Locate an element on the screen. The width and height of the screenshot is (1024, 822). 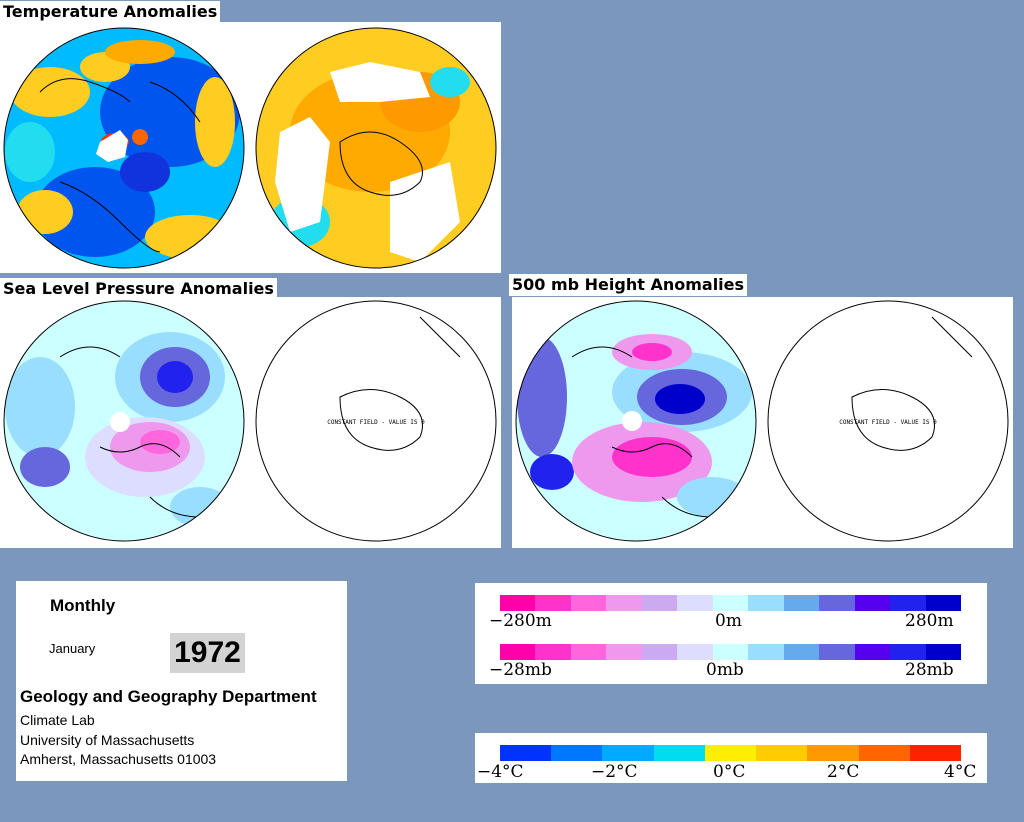
pressure-legend-zero: 0mb is located at coordinates (725, 670).